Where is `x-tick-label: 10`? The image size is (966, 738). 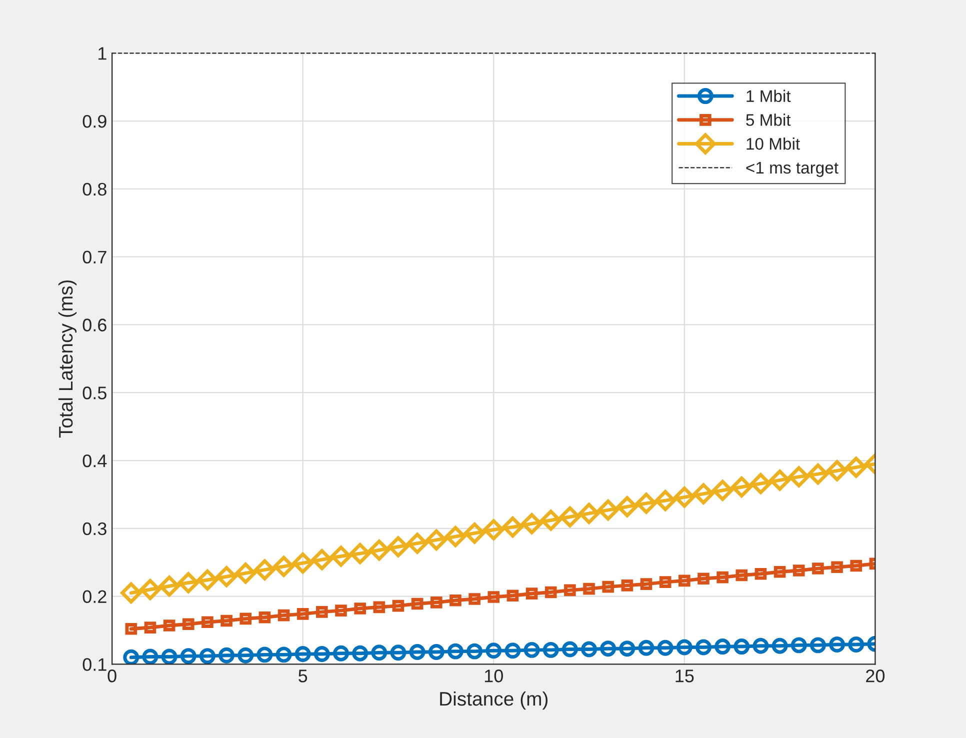
x-tick-label: 10 is located at coordinates (493, 676).